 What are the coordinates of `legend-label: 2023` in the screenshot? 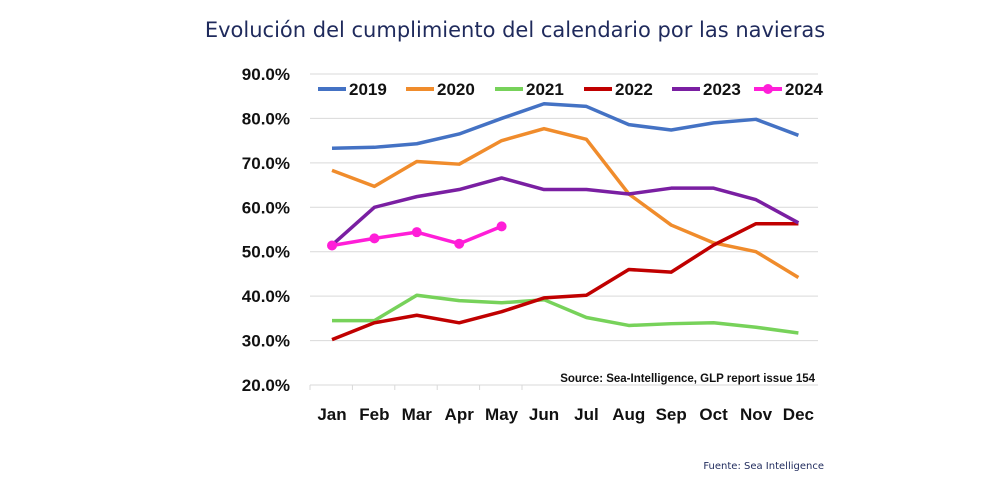 It's located at (722, 89).